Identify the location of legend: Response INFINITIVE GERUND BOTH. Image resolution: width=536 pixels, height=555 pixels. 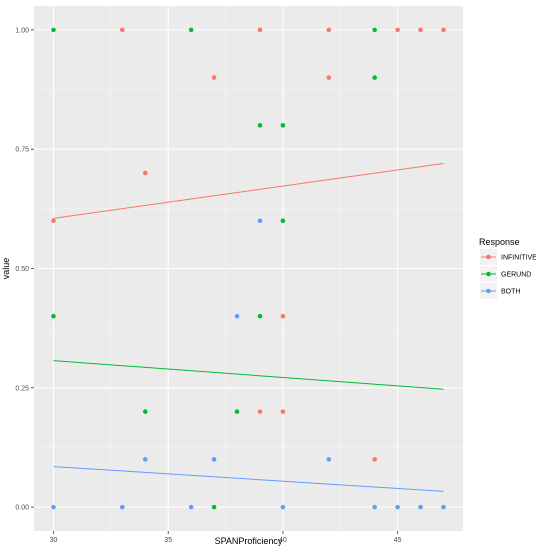
(507, 268).